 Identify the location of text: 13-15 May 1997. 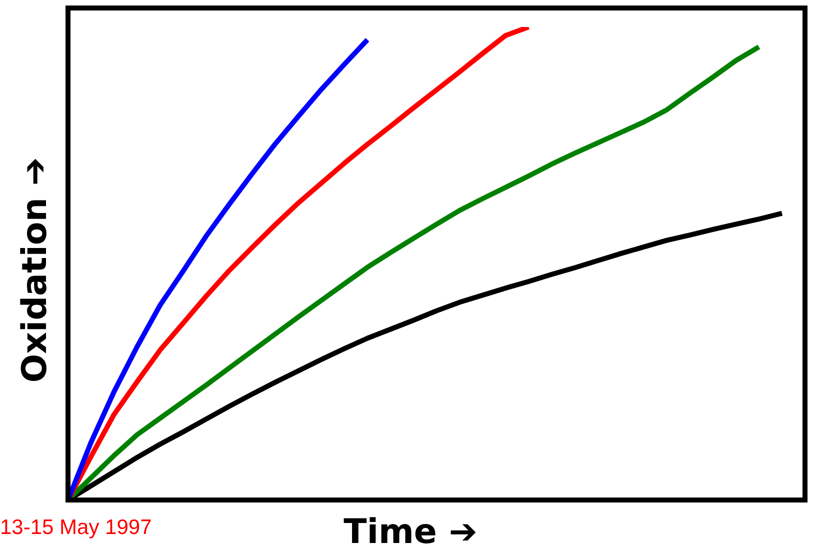
(76, 528).